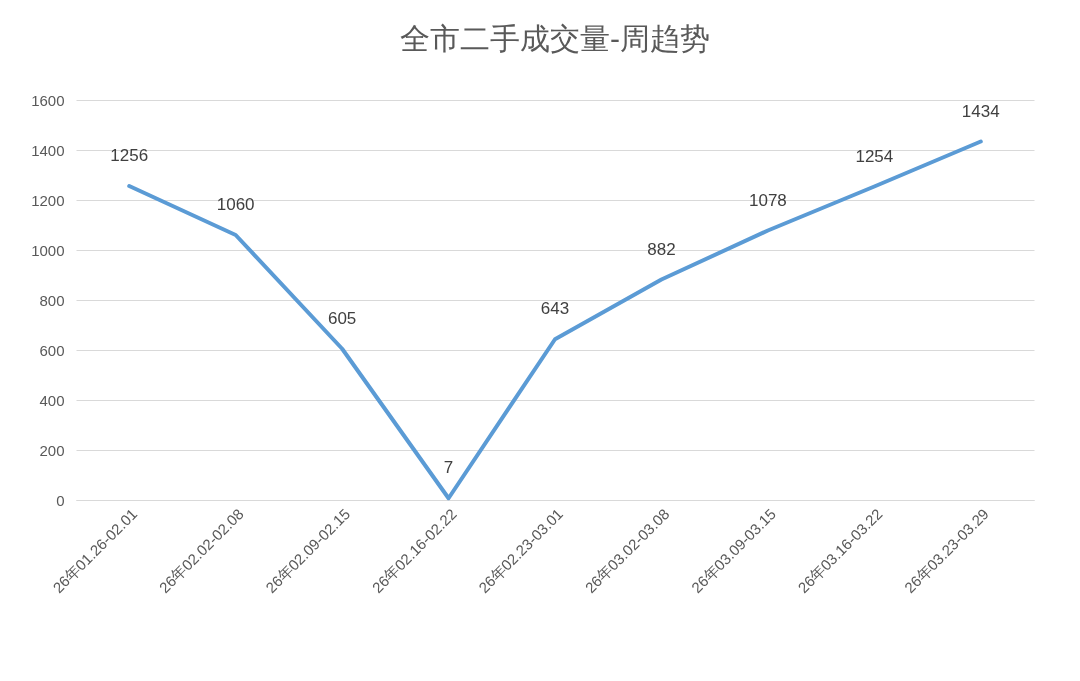 The image size is (1080, 681). Describe the element at coordinates (767, 200) in the screenshot. I see `data-label: 1078` at that location.